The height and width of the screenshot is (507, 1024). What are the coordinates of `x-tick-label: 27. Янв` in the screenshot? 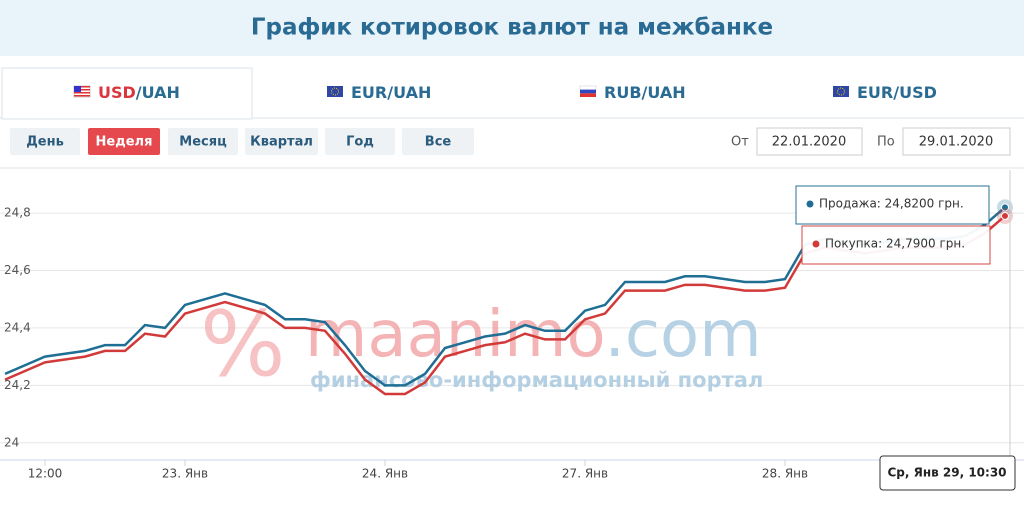 It's located at (585, 474).